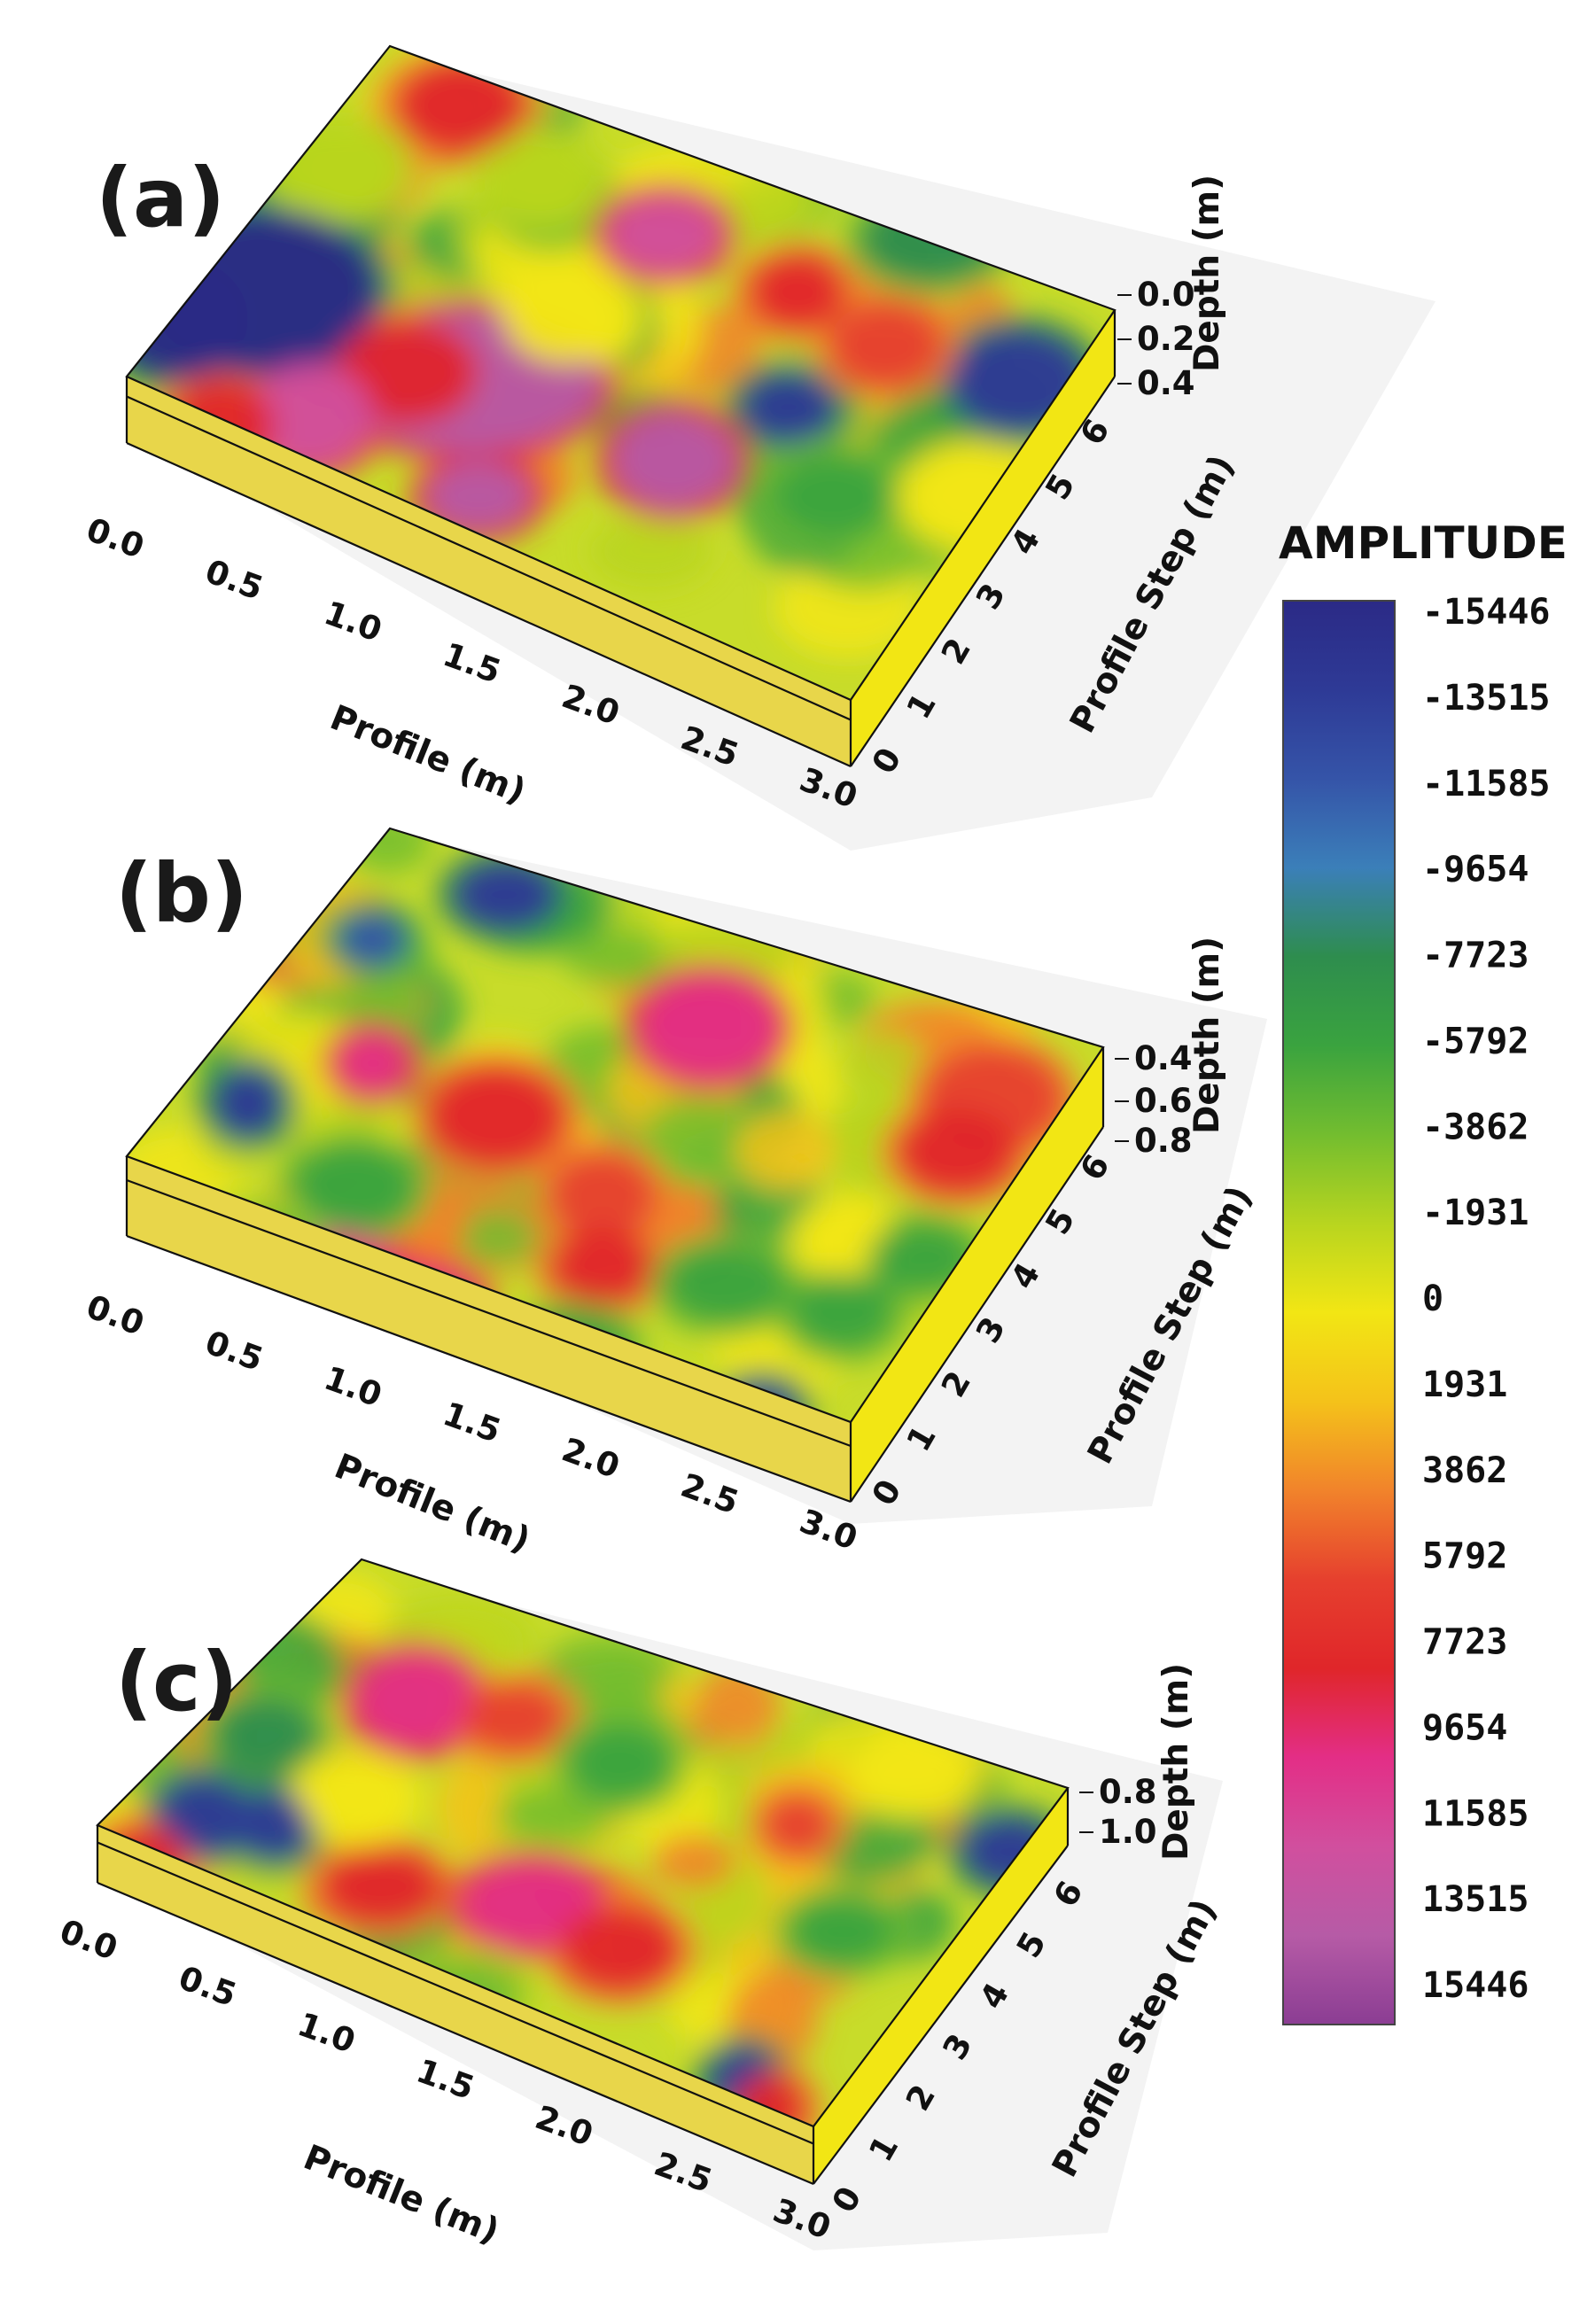 The height and width of the screenshot is (2324, 1595). I want to click on colorbar-tick-label: -13515, so click(1486, 698).